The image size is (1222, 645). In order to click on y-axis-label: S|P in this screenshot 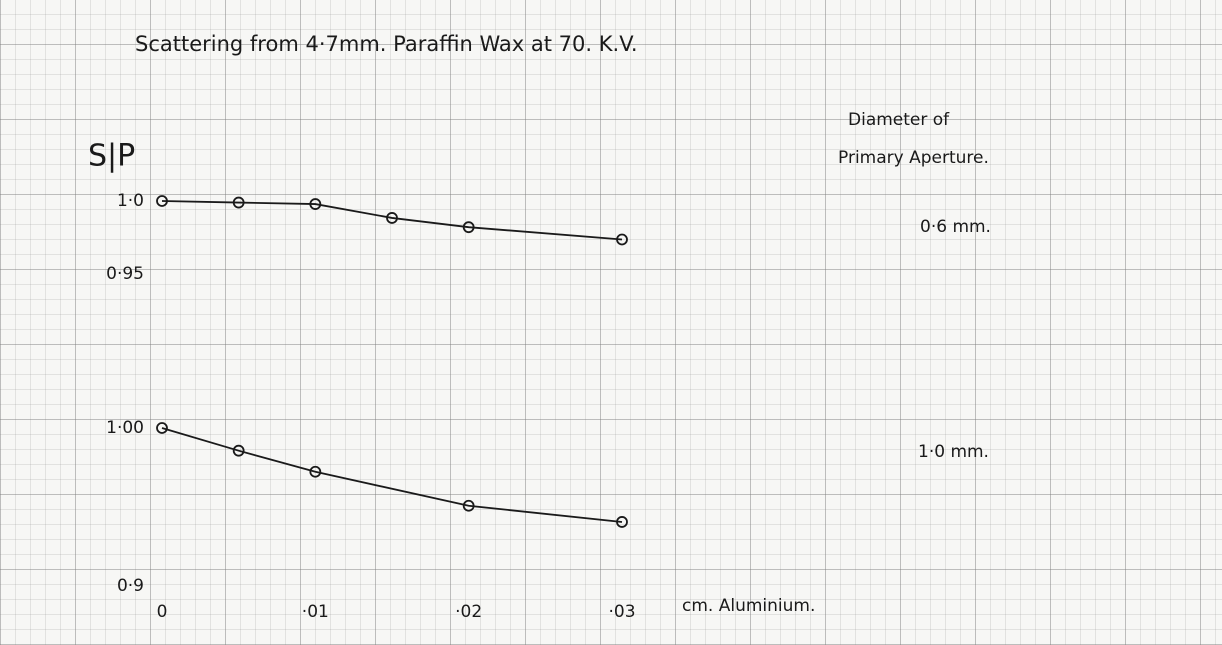, I will do `click(111, 156)`.